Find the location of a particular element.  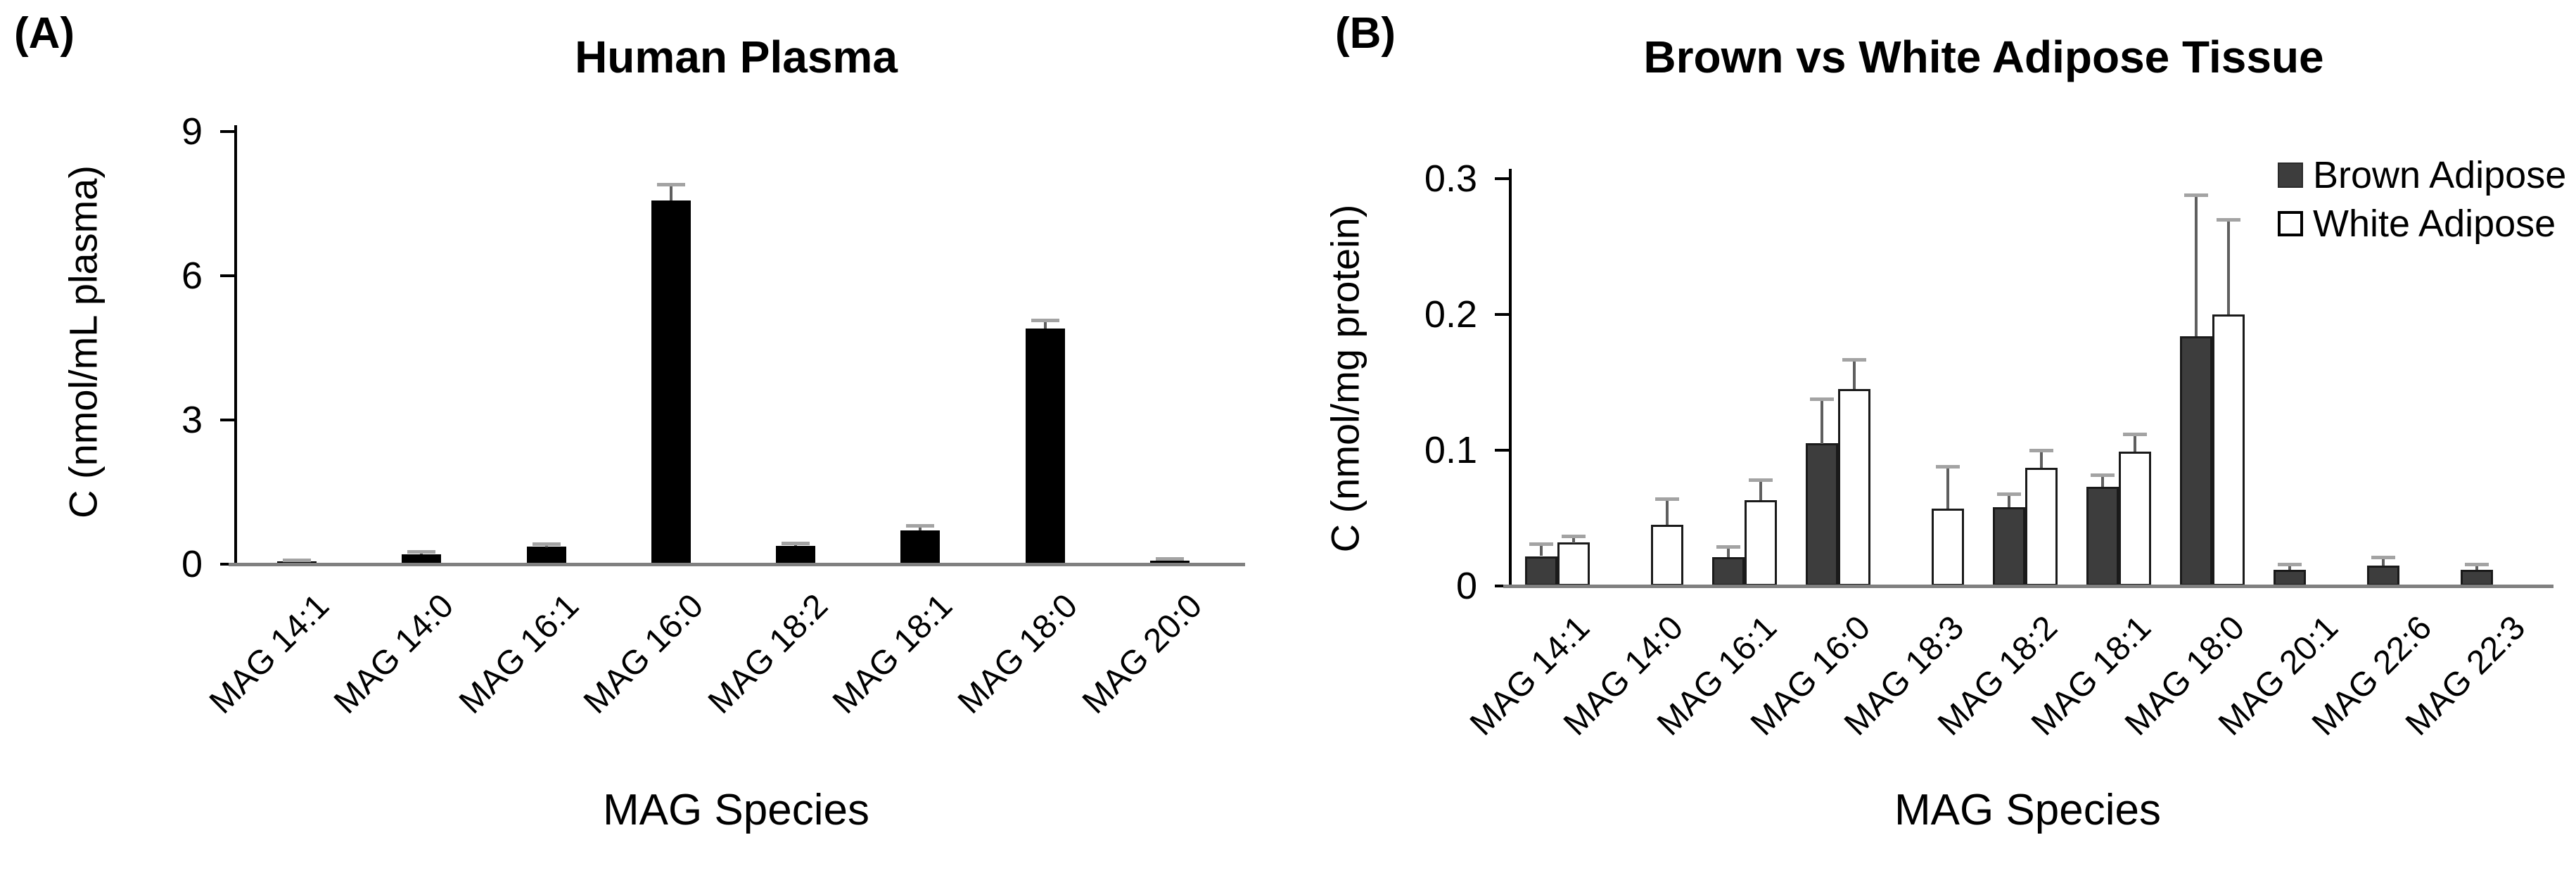

y-tick-label: 9 is located at coordinates (192, 131).